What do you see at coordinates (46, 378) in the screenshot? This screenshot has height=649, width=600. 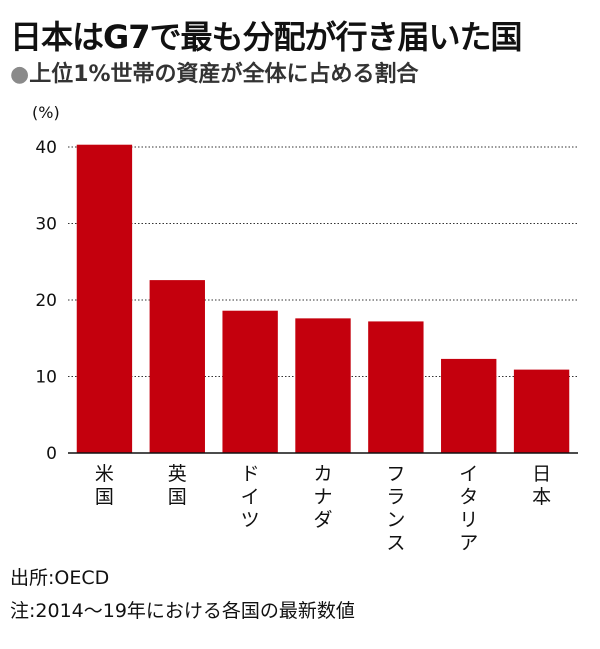 I see `y-tick-label: 10` at bounding box center [46, 378].